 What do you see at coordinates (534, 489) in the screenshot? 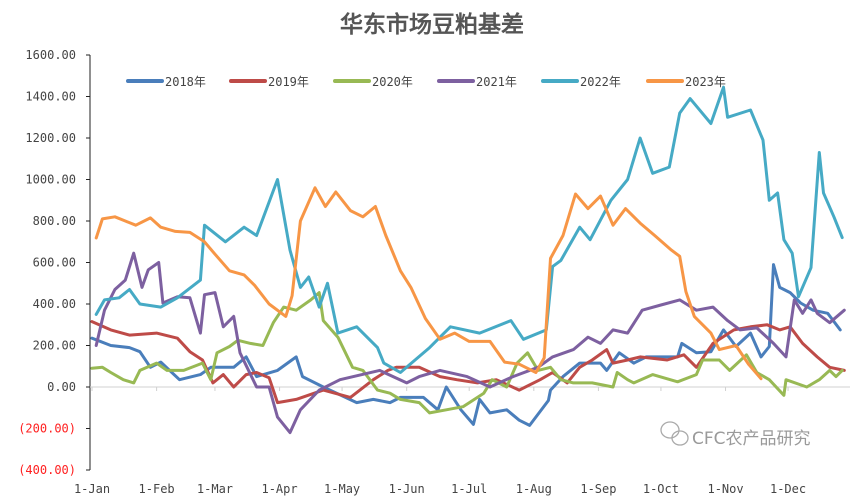
I see `x-tick-label: 1-Aug` at bounding box center [534, 489].